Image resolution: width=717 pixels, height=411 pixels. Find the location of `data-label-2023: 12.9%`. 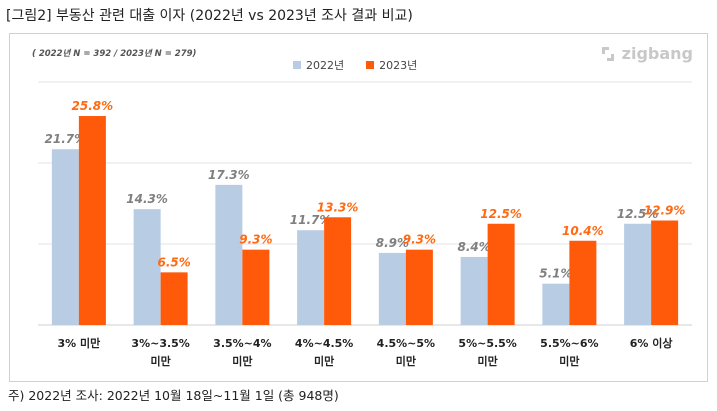

data-label-2023: 12.9% is located at coordinates (665, 211).